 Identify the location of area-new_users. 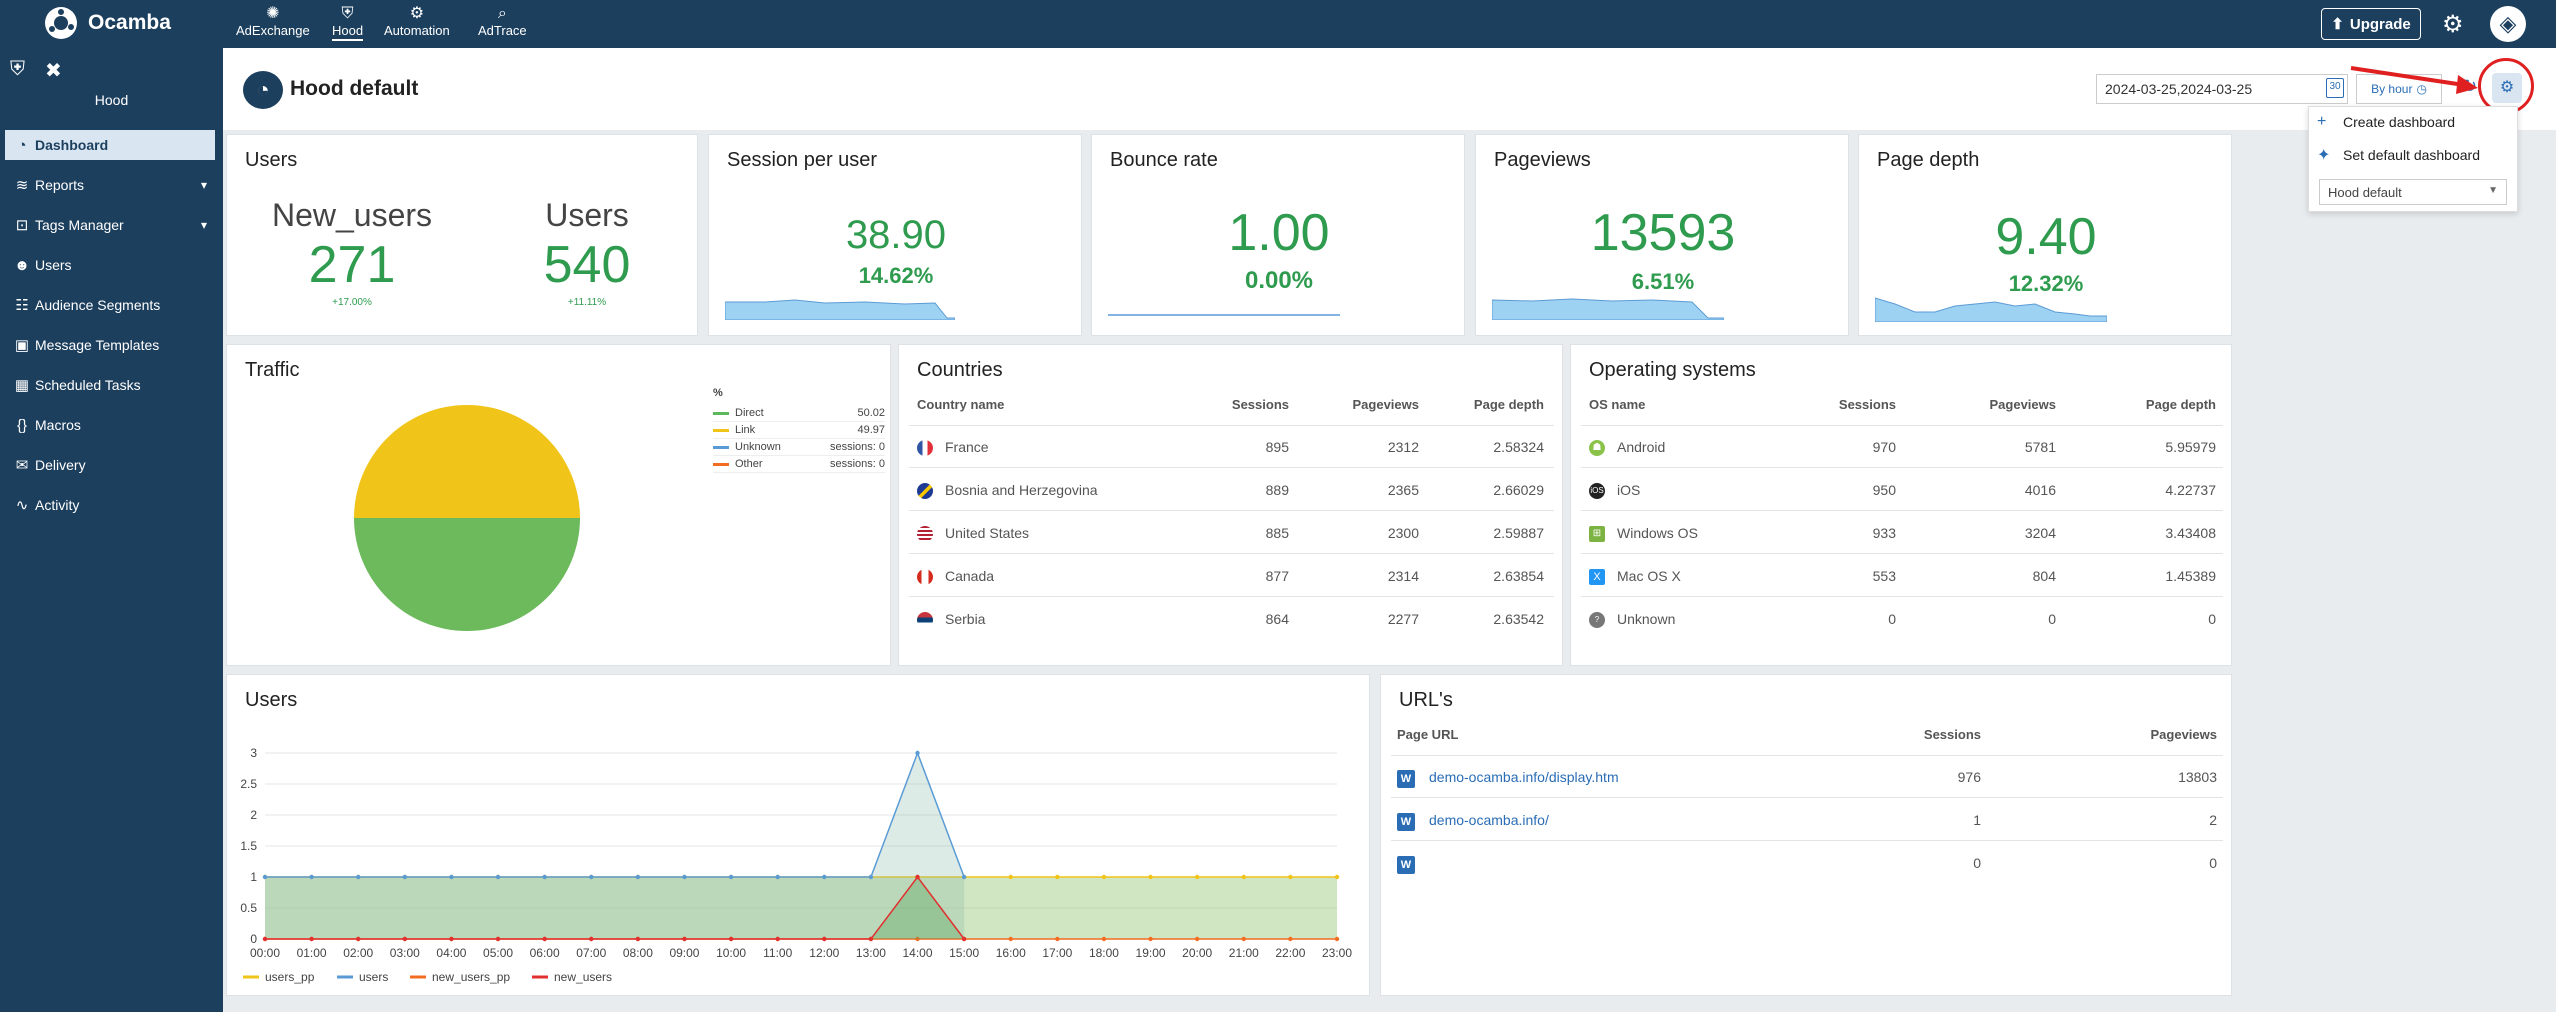
(615, 908).